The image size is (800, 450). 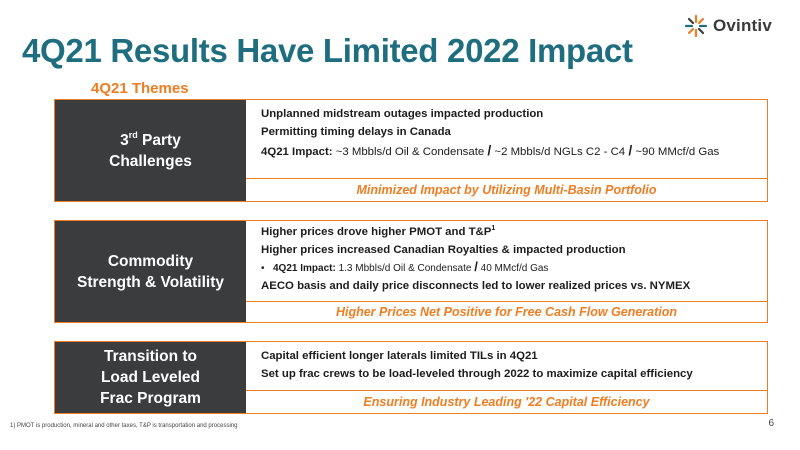 What do you see at coordinates (150, 356) in the screenshot?
I see `label-text: Transition to` at bounding box center [150, 356].